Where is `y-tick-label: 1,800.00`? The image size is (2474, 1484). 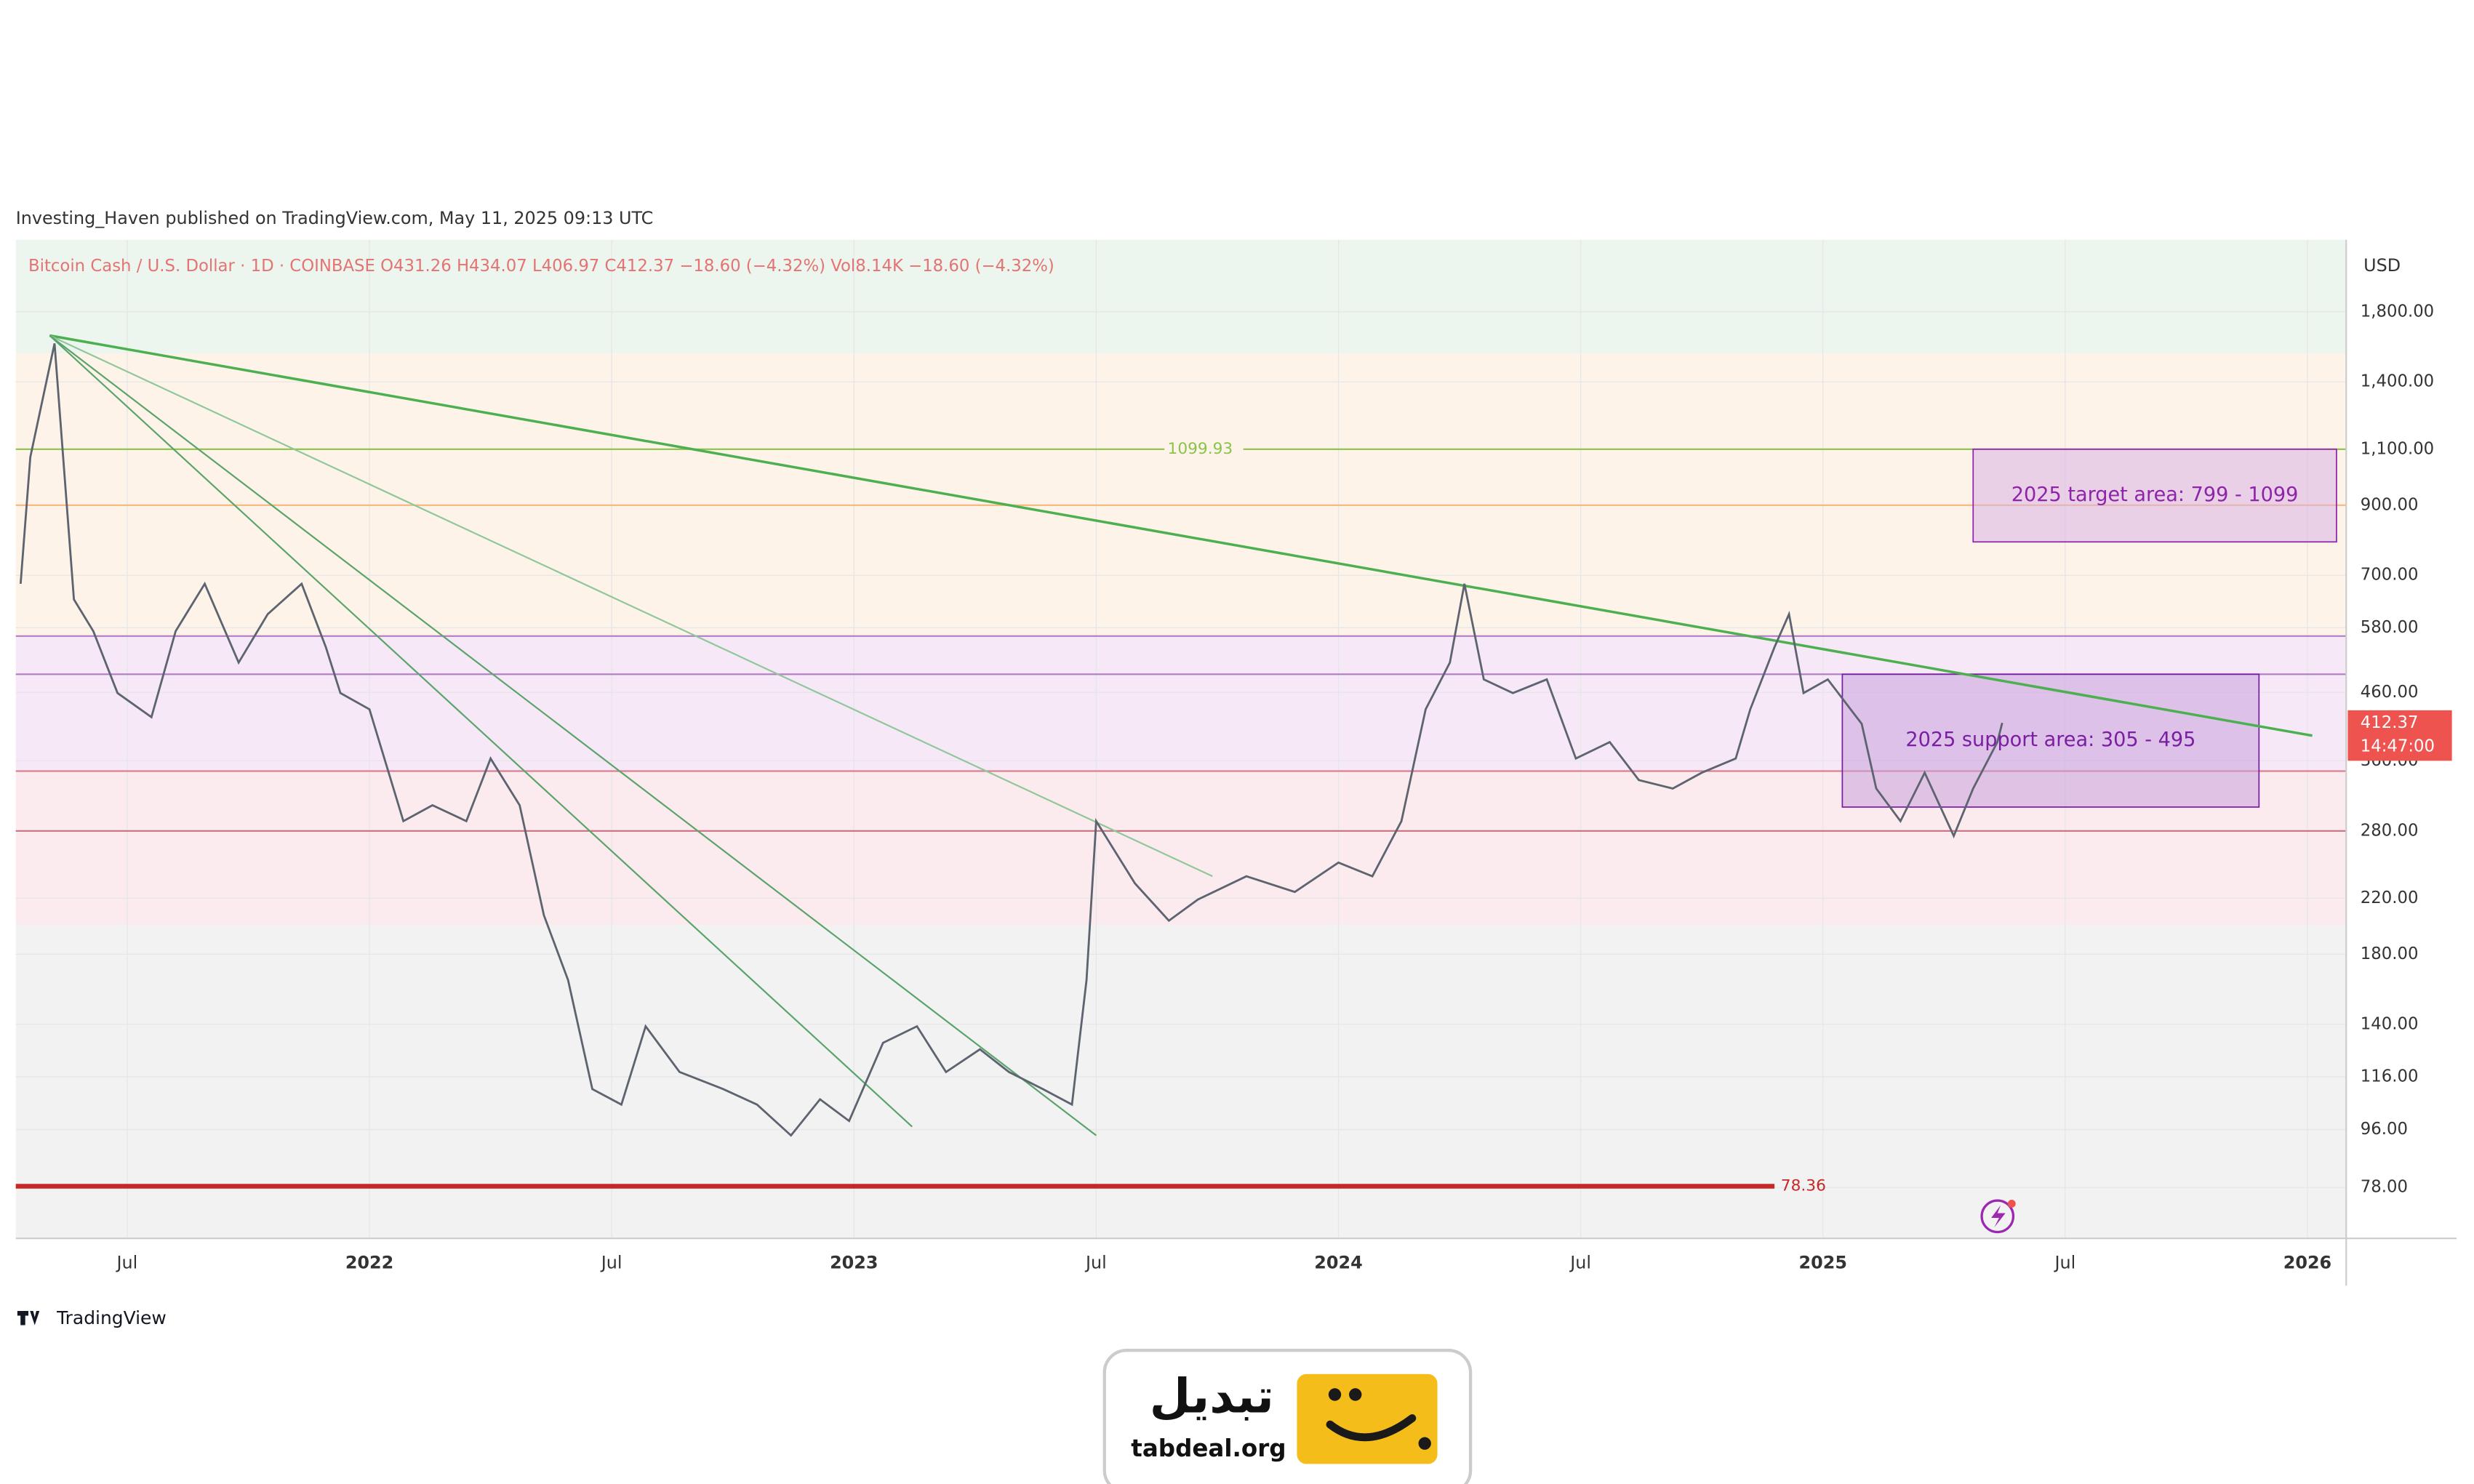
y-tick-label: 1,800.00 is located at coordinates (2398, 311).